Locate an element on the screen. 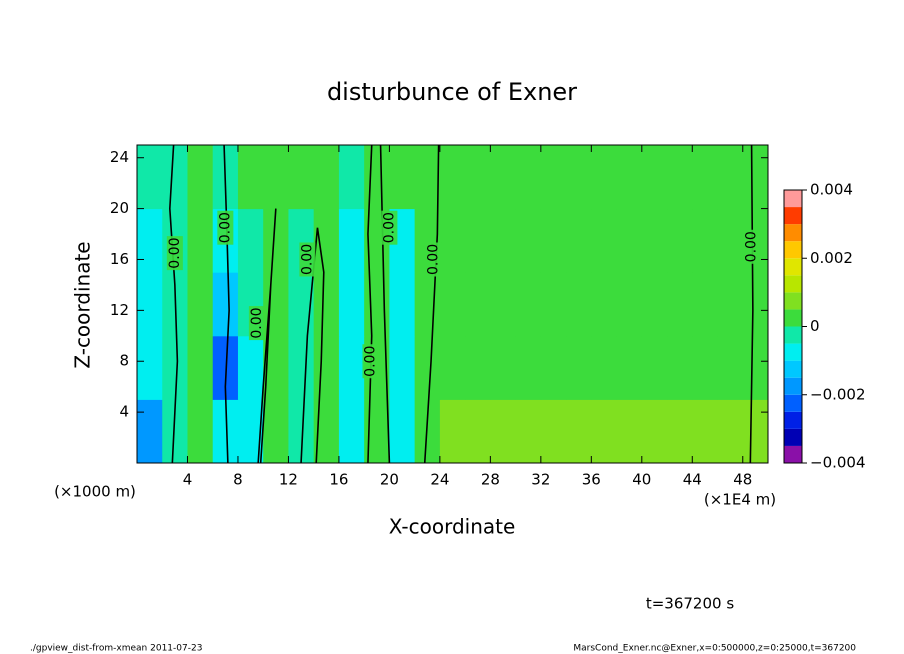  x-tick-label: 40 is located at coordinates (641, 480).